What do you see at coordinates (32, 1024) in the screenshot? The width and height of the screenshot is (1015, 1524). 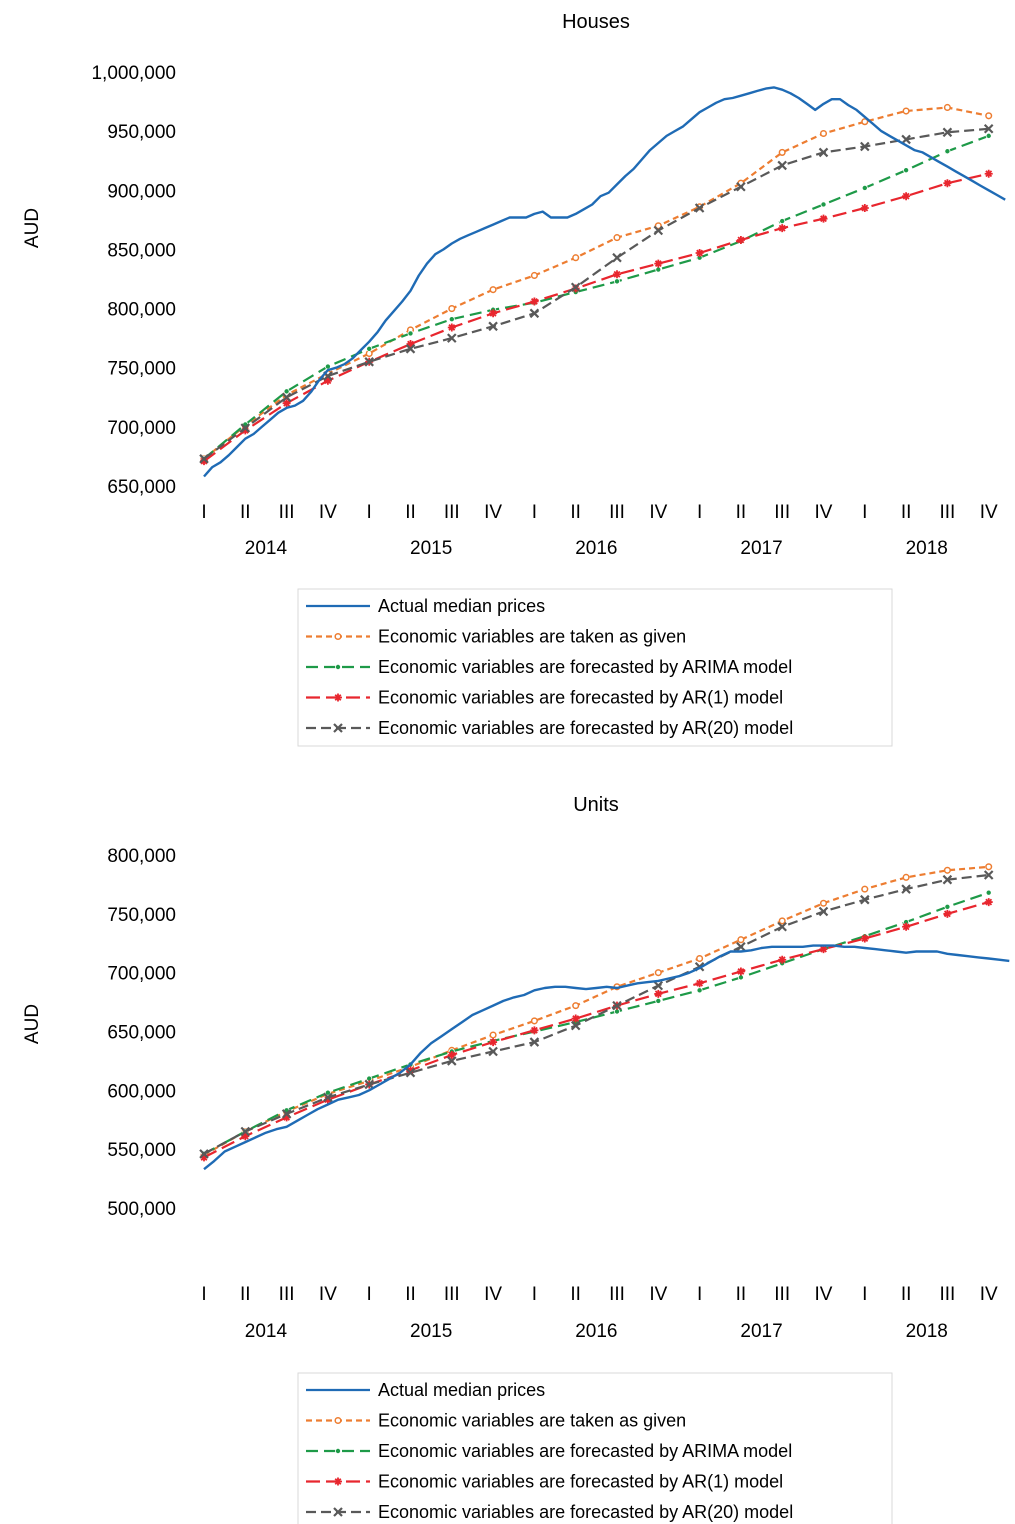 I see `y-axis-label: AUD` at bounding box center [32, 1024].